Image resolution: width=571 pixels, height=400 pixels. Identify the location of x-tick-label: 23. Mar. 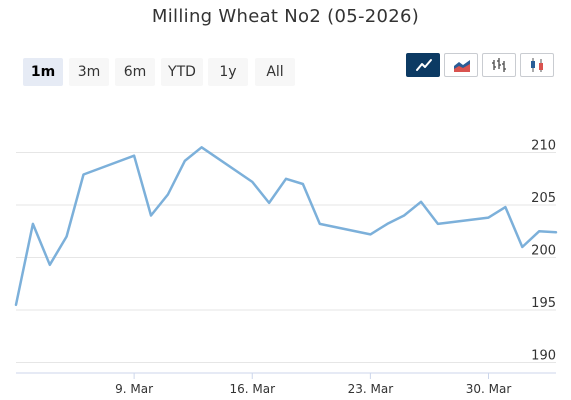
(371, 389).